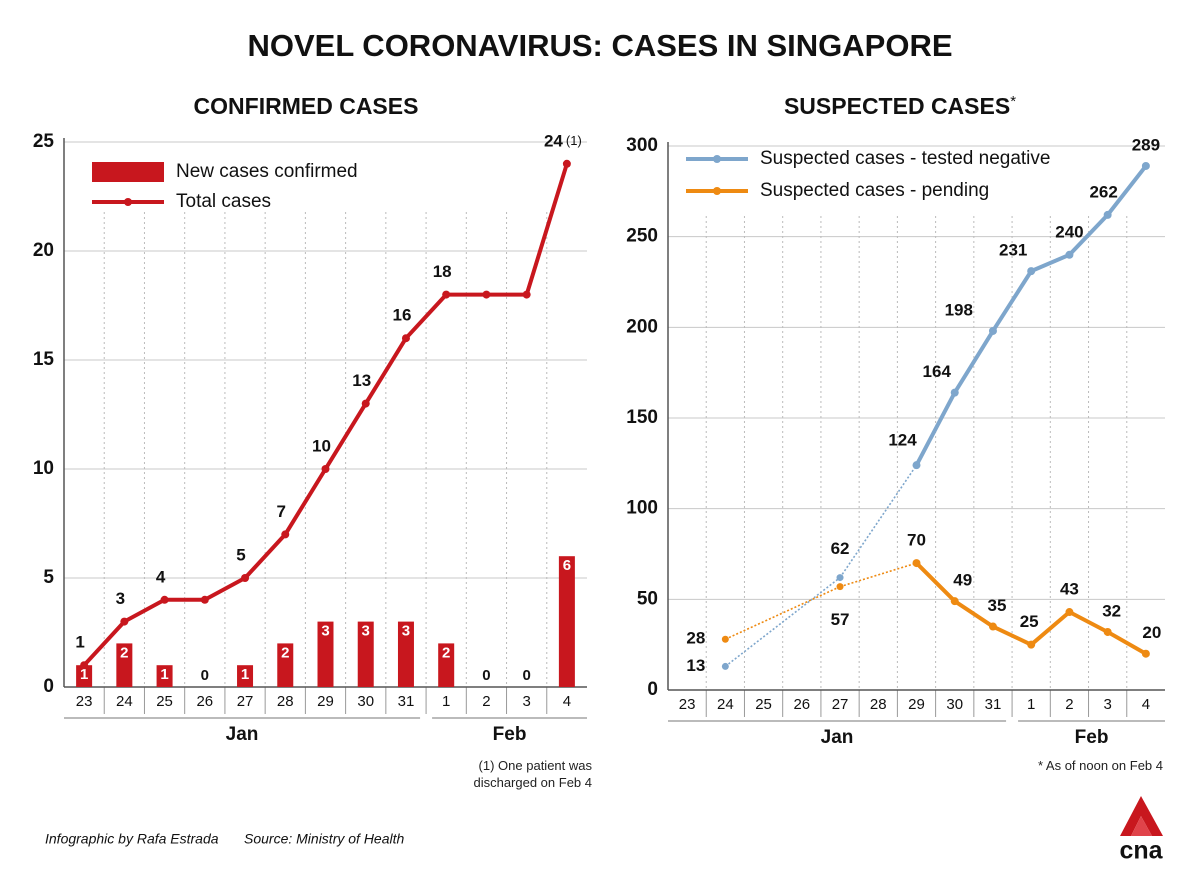 This screenshot has height=882, width=1200. What do you see at coordinates (132, 839) in the screenshot?
I see `credit: Infographic by Rafa Estrada` at bounding box center [132, 839].